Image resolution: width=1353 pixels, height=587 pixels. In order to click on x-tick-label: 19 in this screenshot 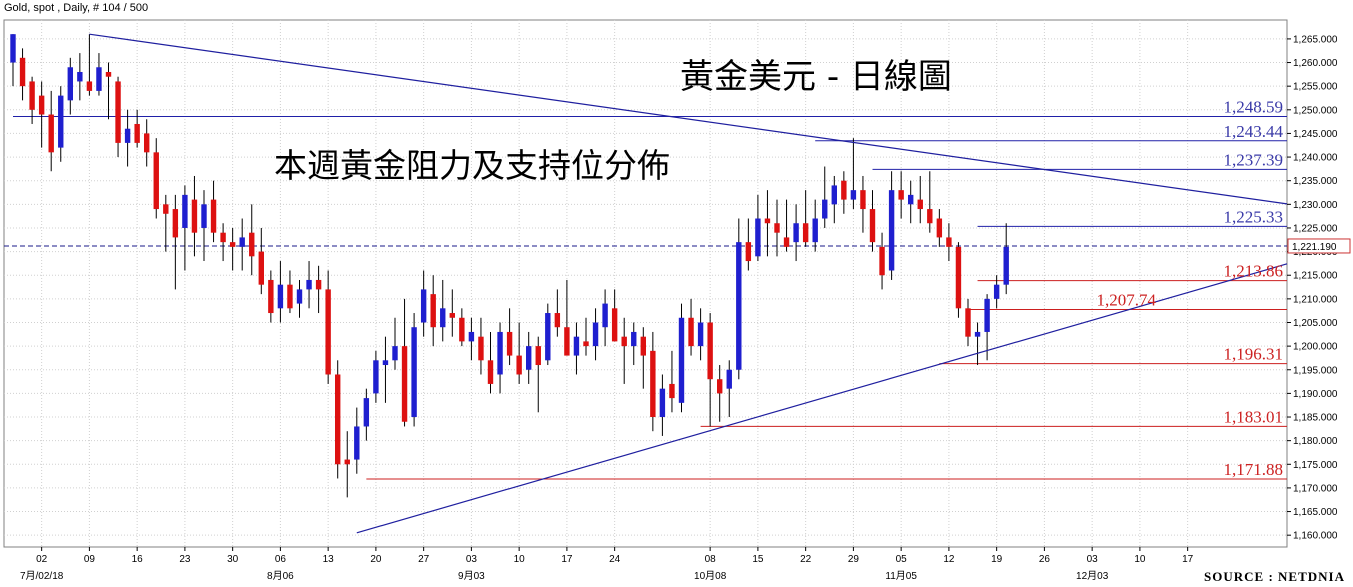, I will do `click(997, 559)`.